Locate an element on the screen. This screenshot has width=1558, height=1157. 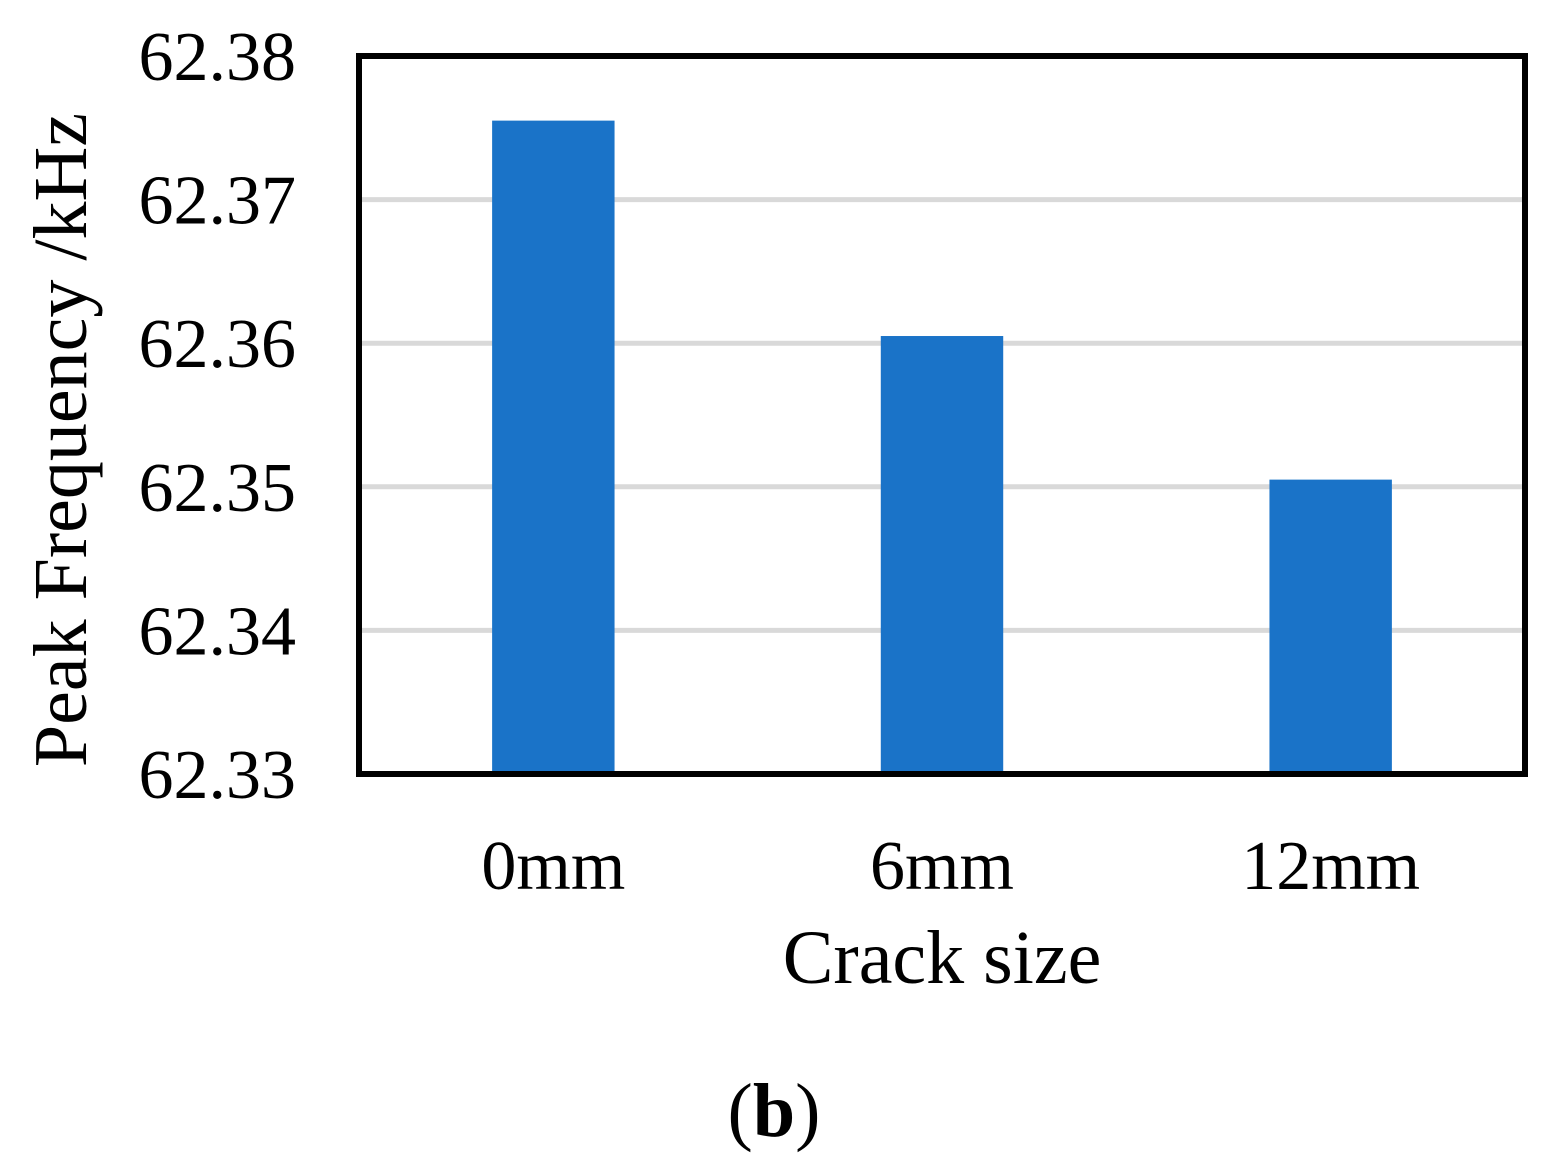
bar-12mm is located at coordinates (1330, 626).